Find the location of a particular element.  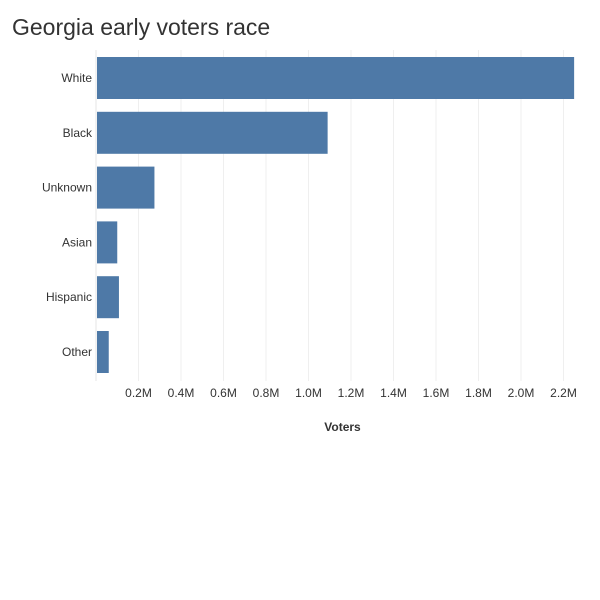

category-label-other: Other is located at coordinates (77, 352).